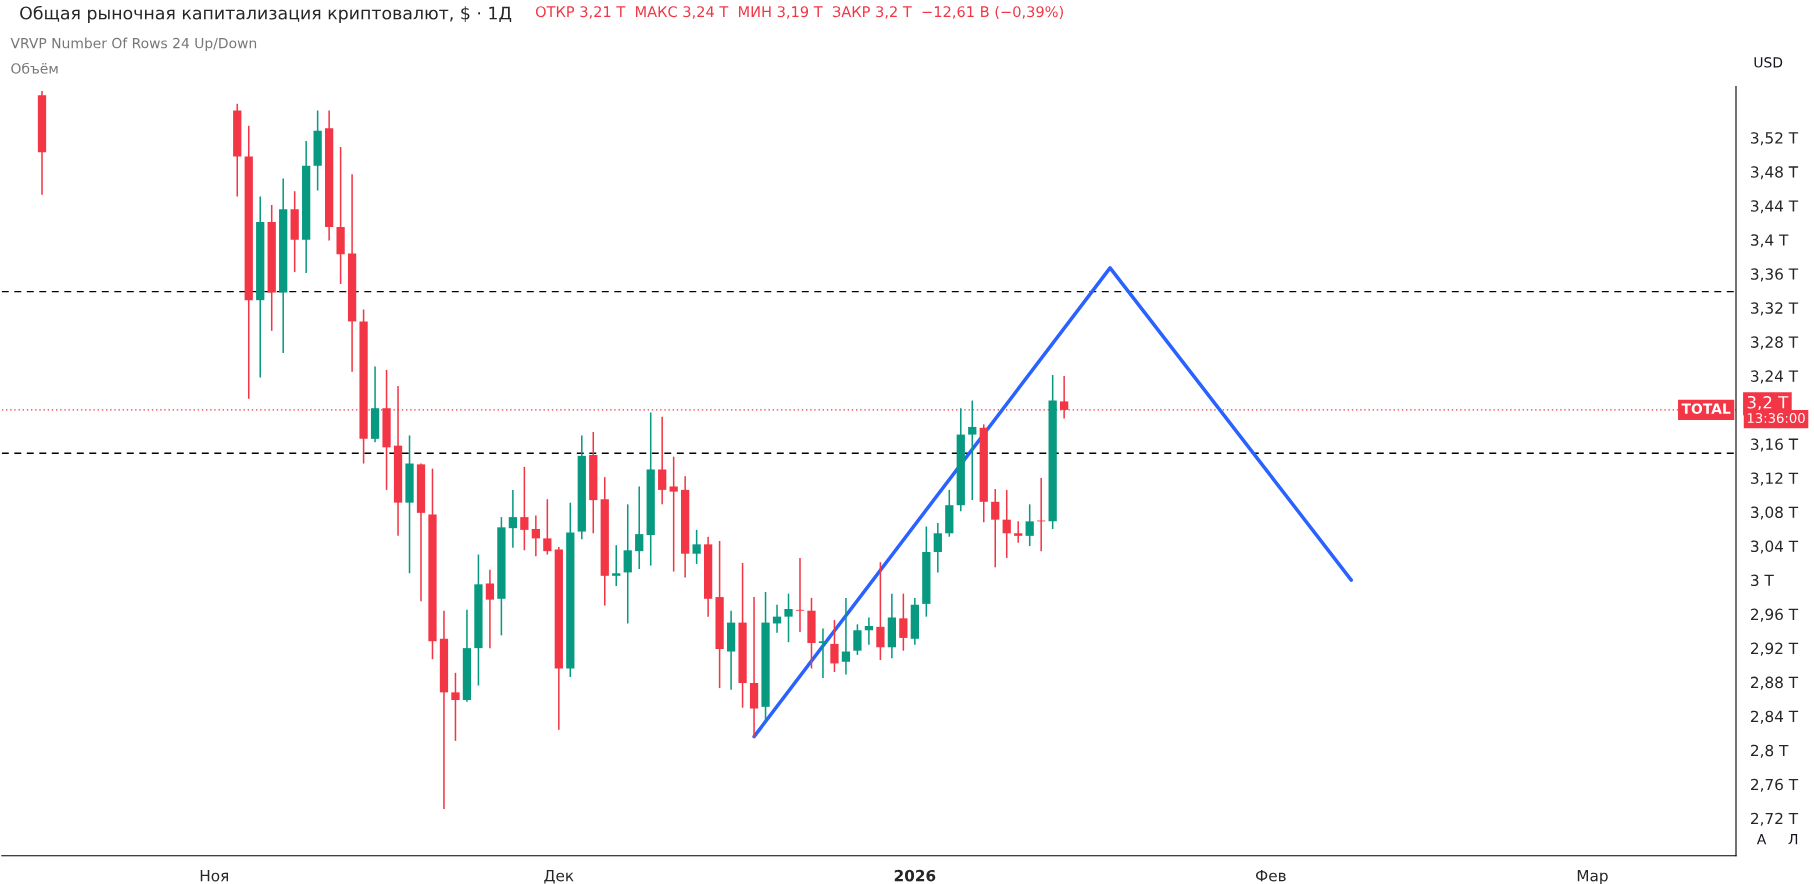 Image resolution: width=1814 pixels, height=884 pixels. I want to click on y-tick-label: 3,48 T, so click(1775, 173).